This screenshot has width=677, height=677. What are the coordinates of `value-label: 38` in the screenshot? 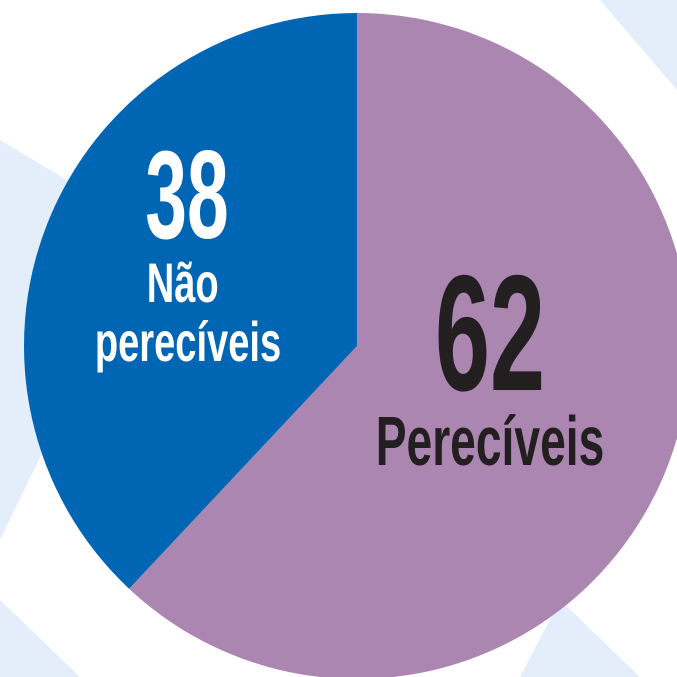 It's located at (186, 194).